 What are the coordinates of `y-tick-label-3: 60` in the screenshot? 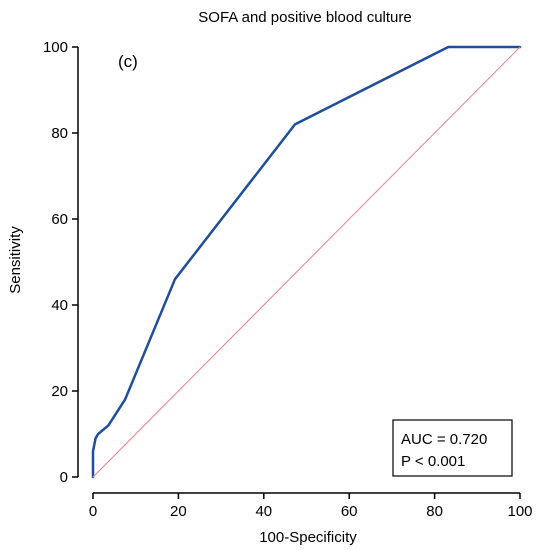 It's located at (59, 219).